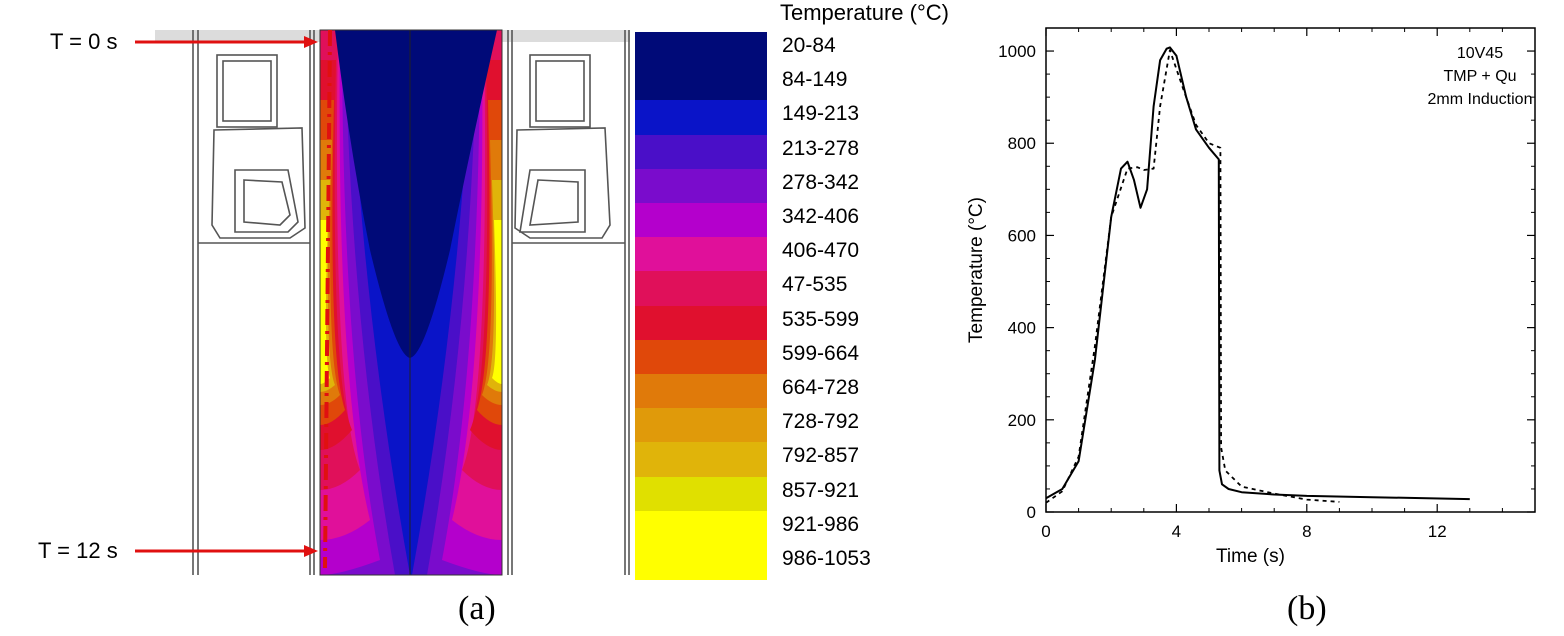 Image resolution: width=1564 pixels, height=636 pixels. I want to click on y-tick-label: 400, so click(1022, 328).